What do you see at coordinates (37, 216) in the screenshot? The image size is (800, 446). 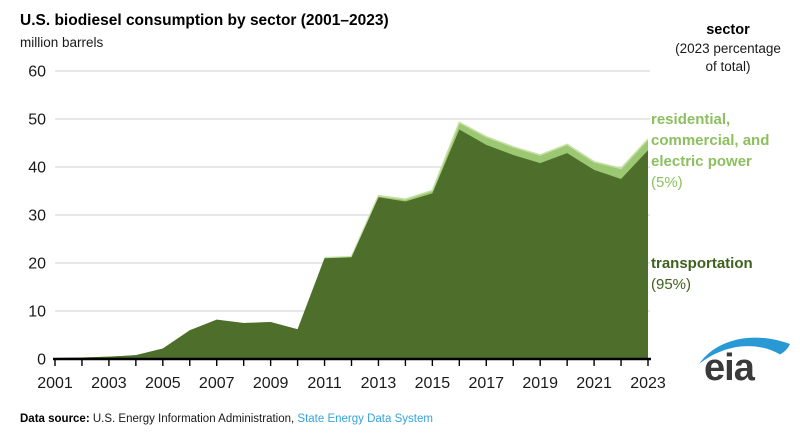 I see `y-tick-label: 30` at bounding box center [37, 216].